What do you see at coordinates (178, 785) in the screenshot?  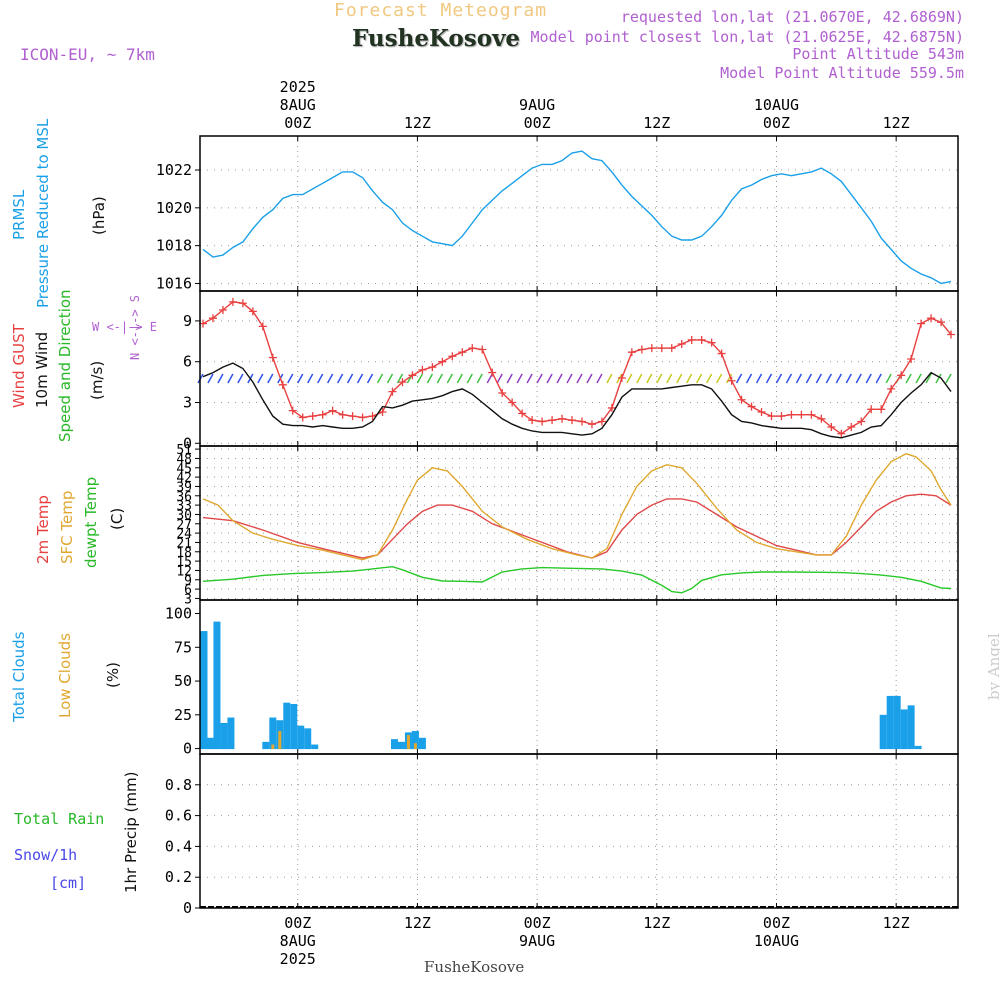 I see `precip-ytick-label: 0.8` at bounding box center [178, 785].